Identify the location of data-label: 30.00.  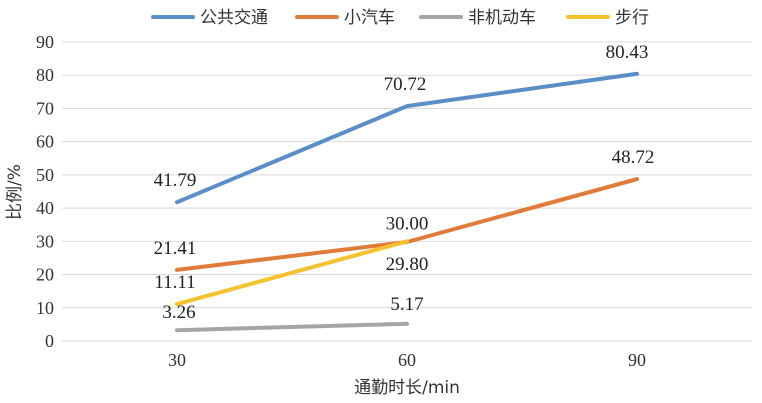
(407, 223).